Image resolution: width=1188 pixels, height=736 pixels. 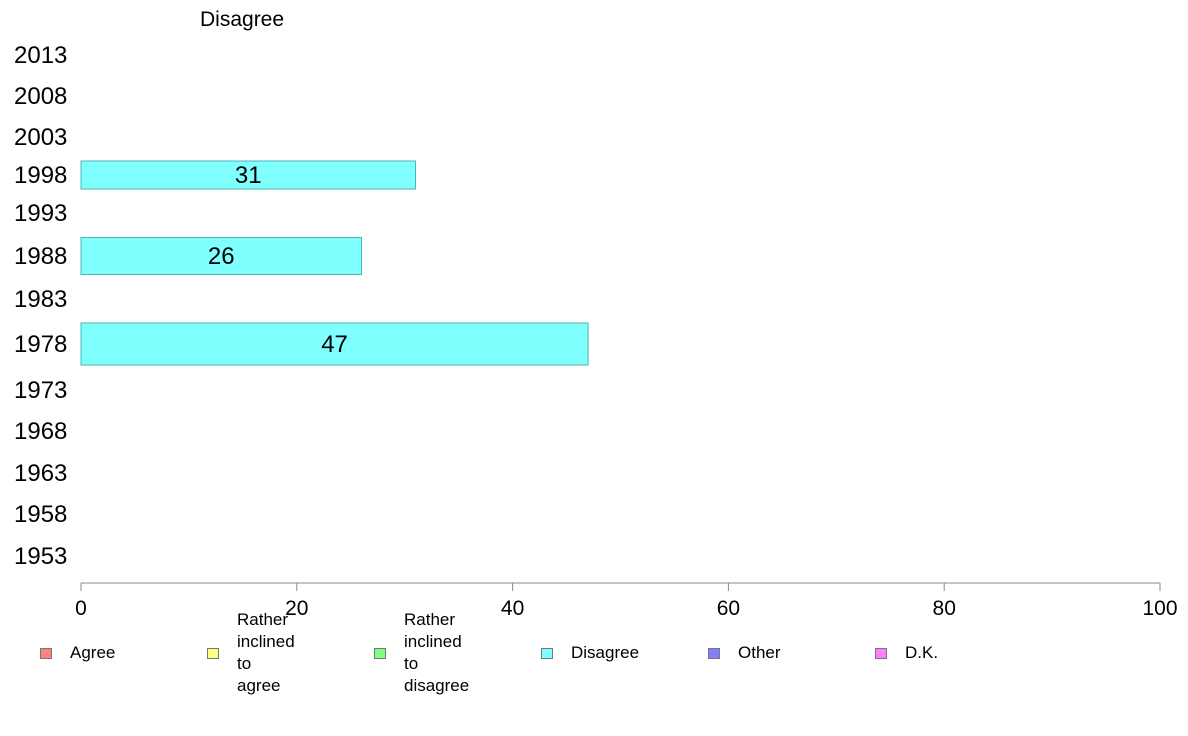 What do you see at coordinates (512, 608) in the screenshot?
I see `x-tick-label-40: 40` at bounding box center [512, 608].